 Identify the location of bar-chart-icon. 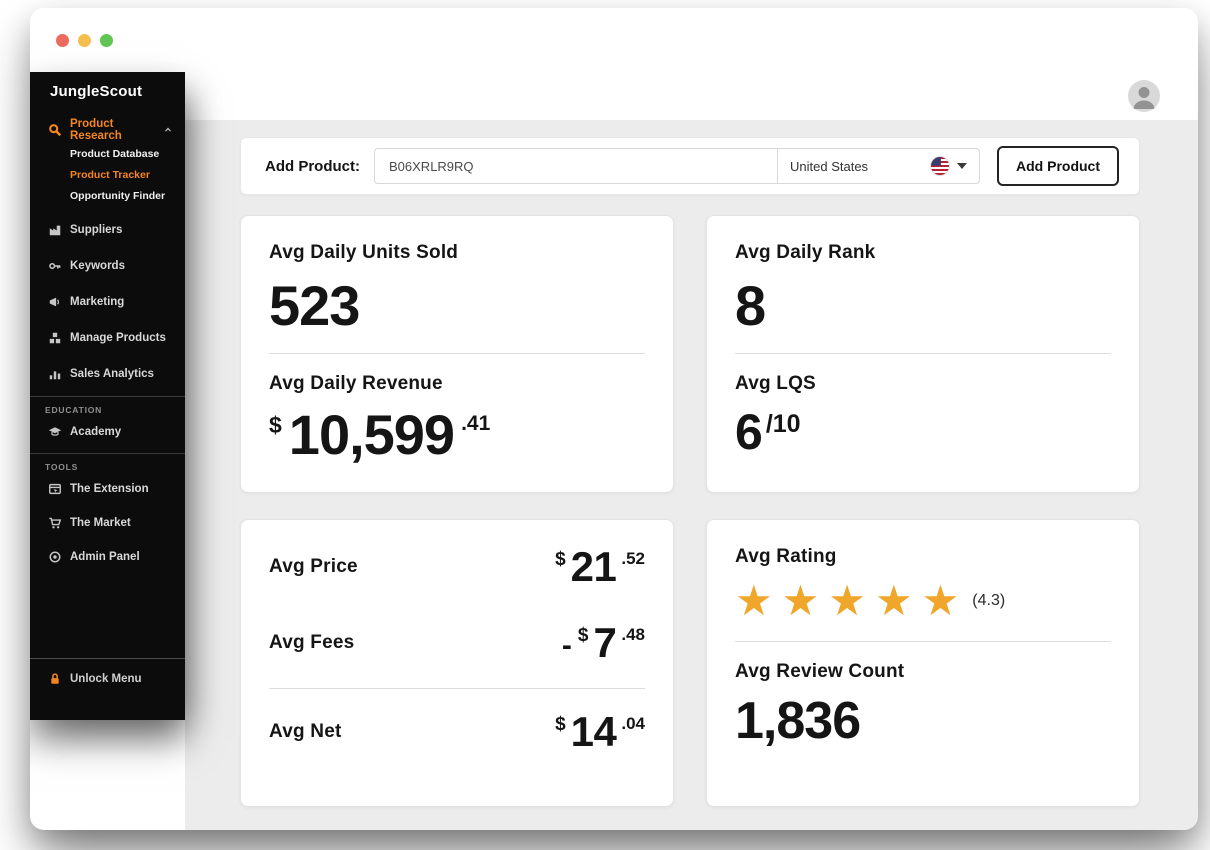
(55, 374).